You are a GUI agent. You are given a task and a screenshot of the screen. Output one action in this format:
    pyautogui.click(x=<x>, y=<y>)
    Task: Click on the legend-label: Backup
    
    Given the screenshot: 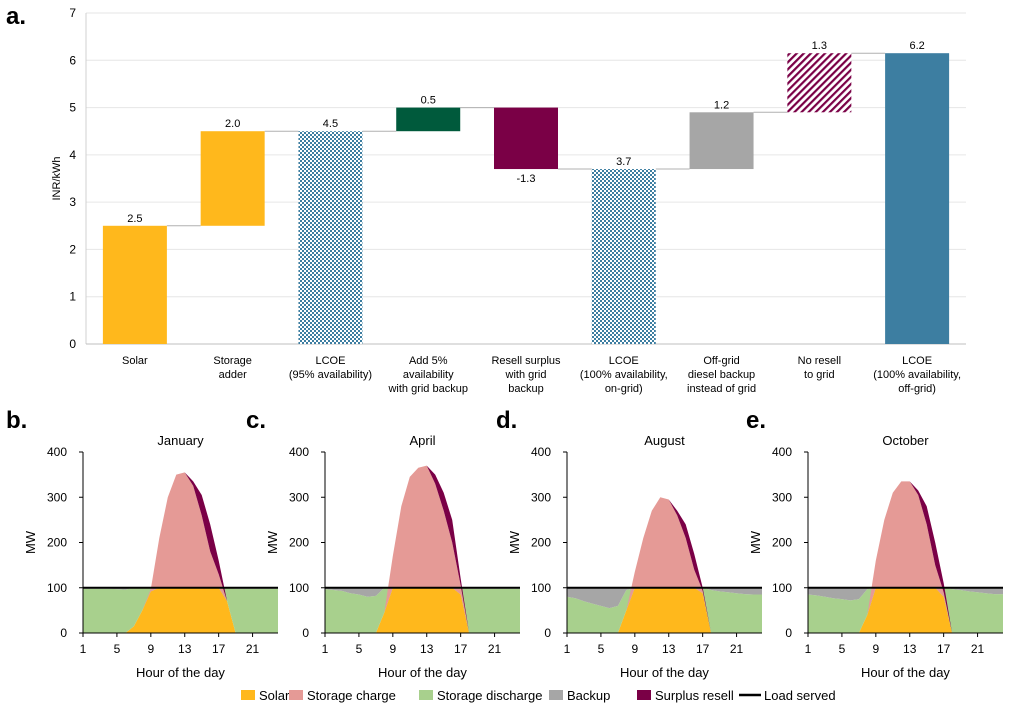 What is the action you would take?
    pyautogui.click(x=588, y=695)
    